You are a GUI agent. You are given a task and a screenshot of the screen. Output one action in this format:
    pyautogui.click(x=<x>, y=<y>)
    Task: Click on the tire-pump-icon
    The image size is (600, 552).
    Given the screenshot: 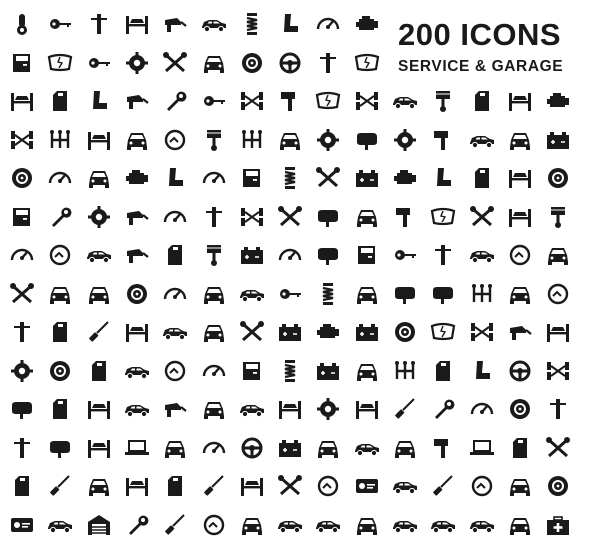 What is the action you would take?
    pyautogui.click(x=175, y=294)
    